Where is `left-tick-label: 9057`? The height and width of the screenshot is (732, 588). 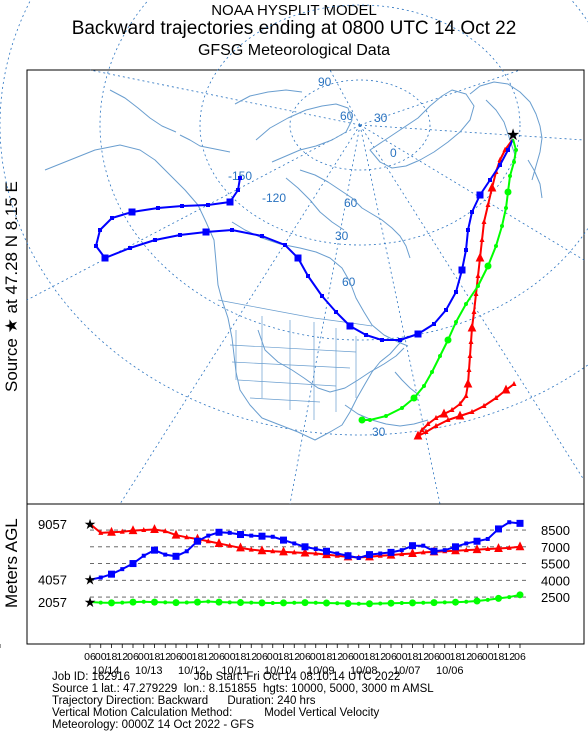 left-tick-label: 9057 is located at coordinates (52, 524).